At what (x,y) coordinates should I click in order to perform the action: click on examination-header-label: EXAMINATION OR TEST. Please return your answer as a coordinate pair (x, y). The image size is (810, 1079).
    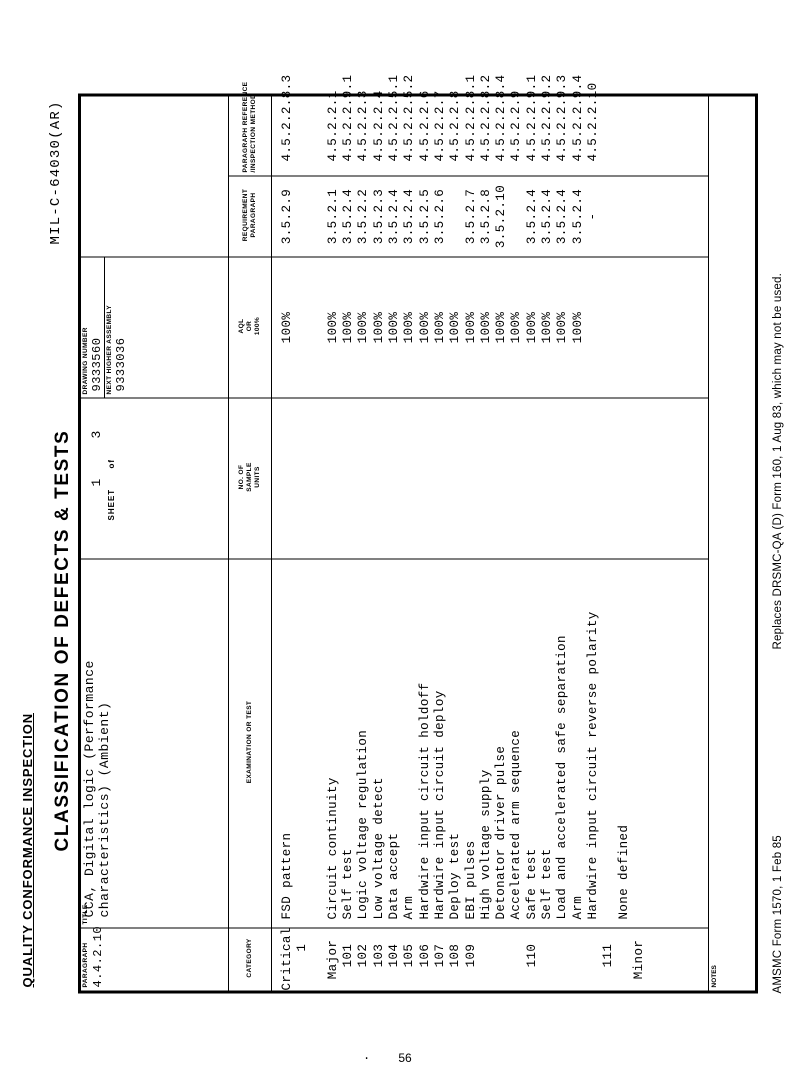
    Looking at the image, I should click on (249, 741).